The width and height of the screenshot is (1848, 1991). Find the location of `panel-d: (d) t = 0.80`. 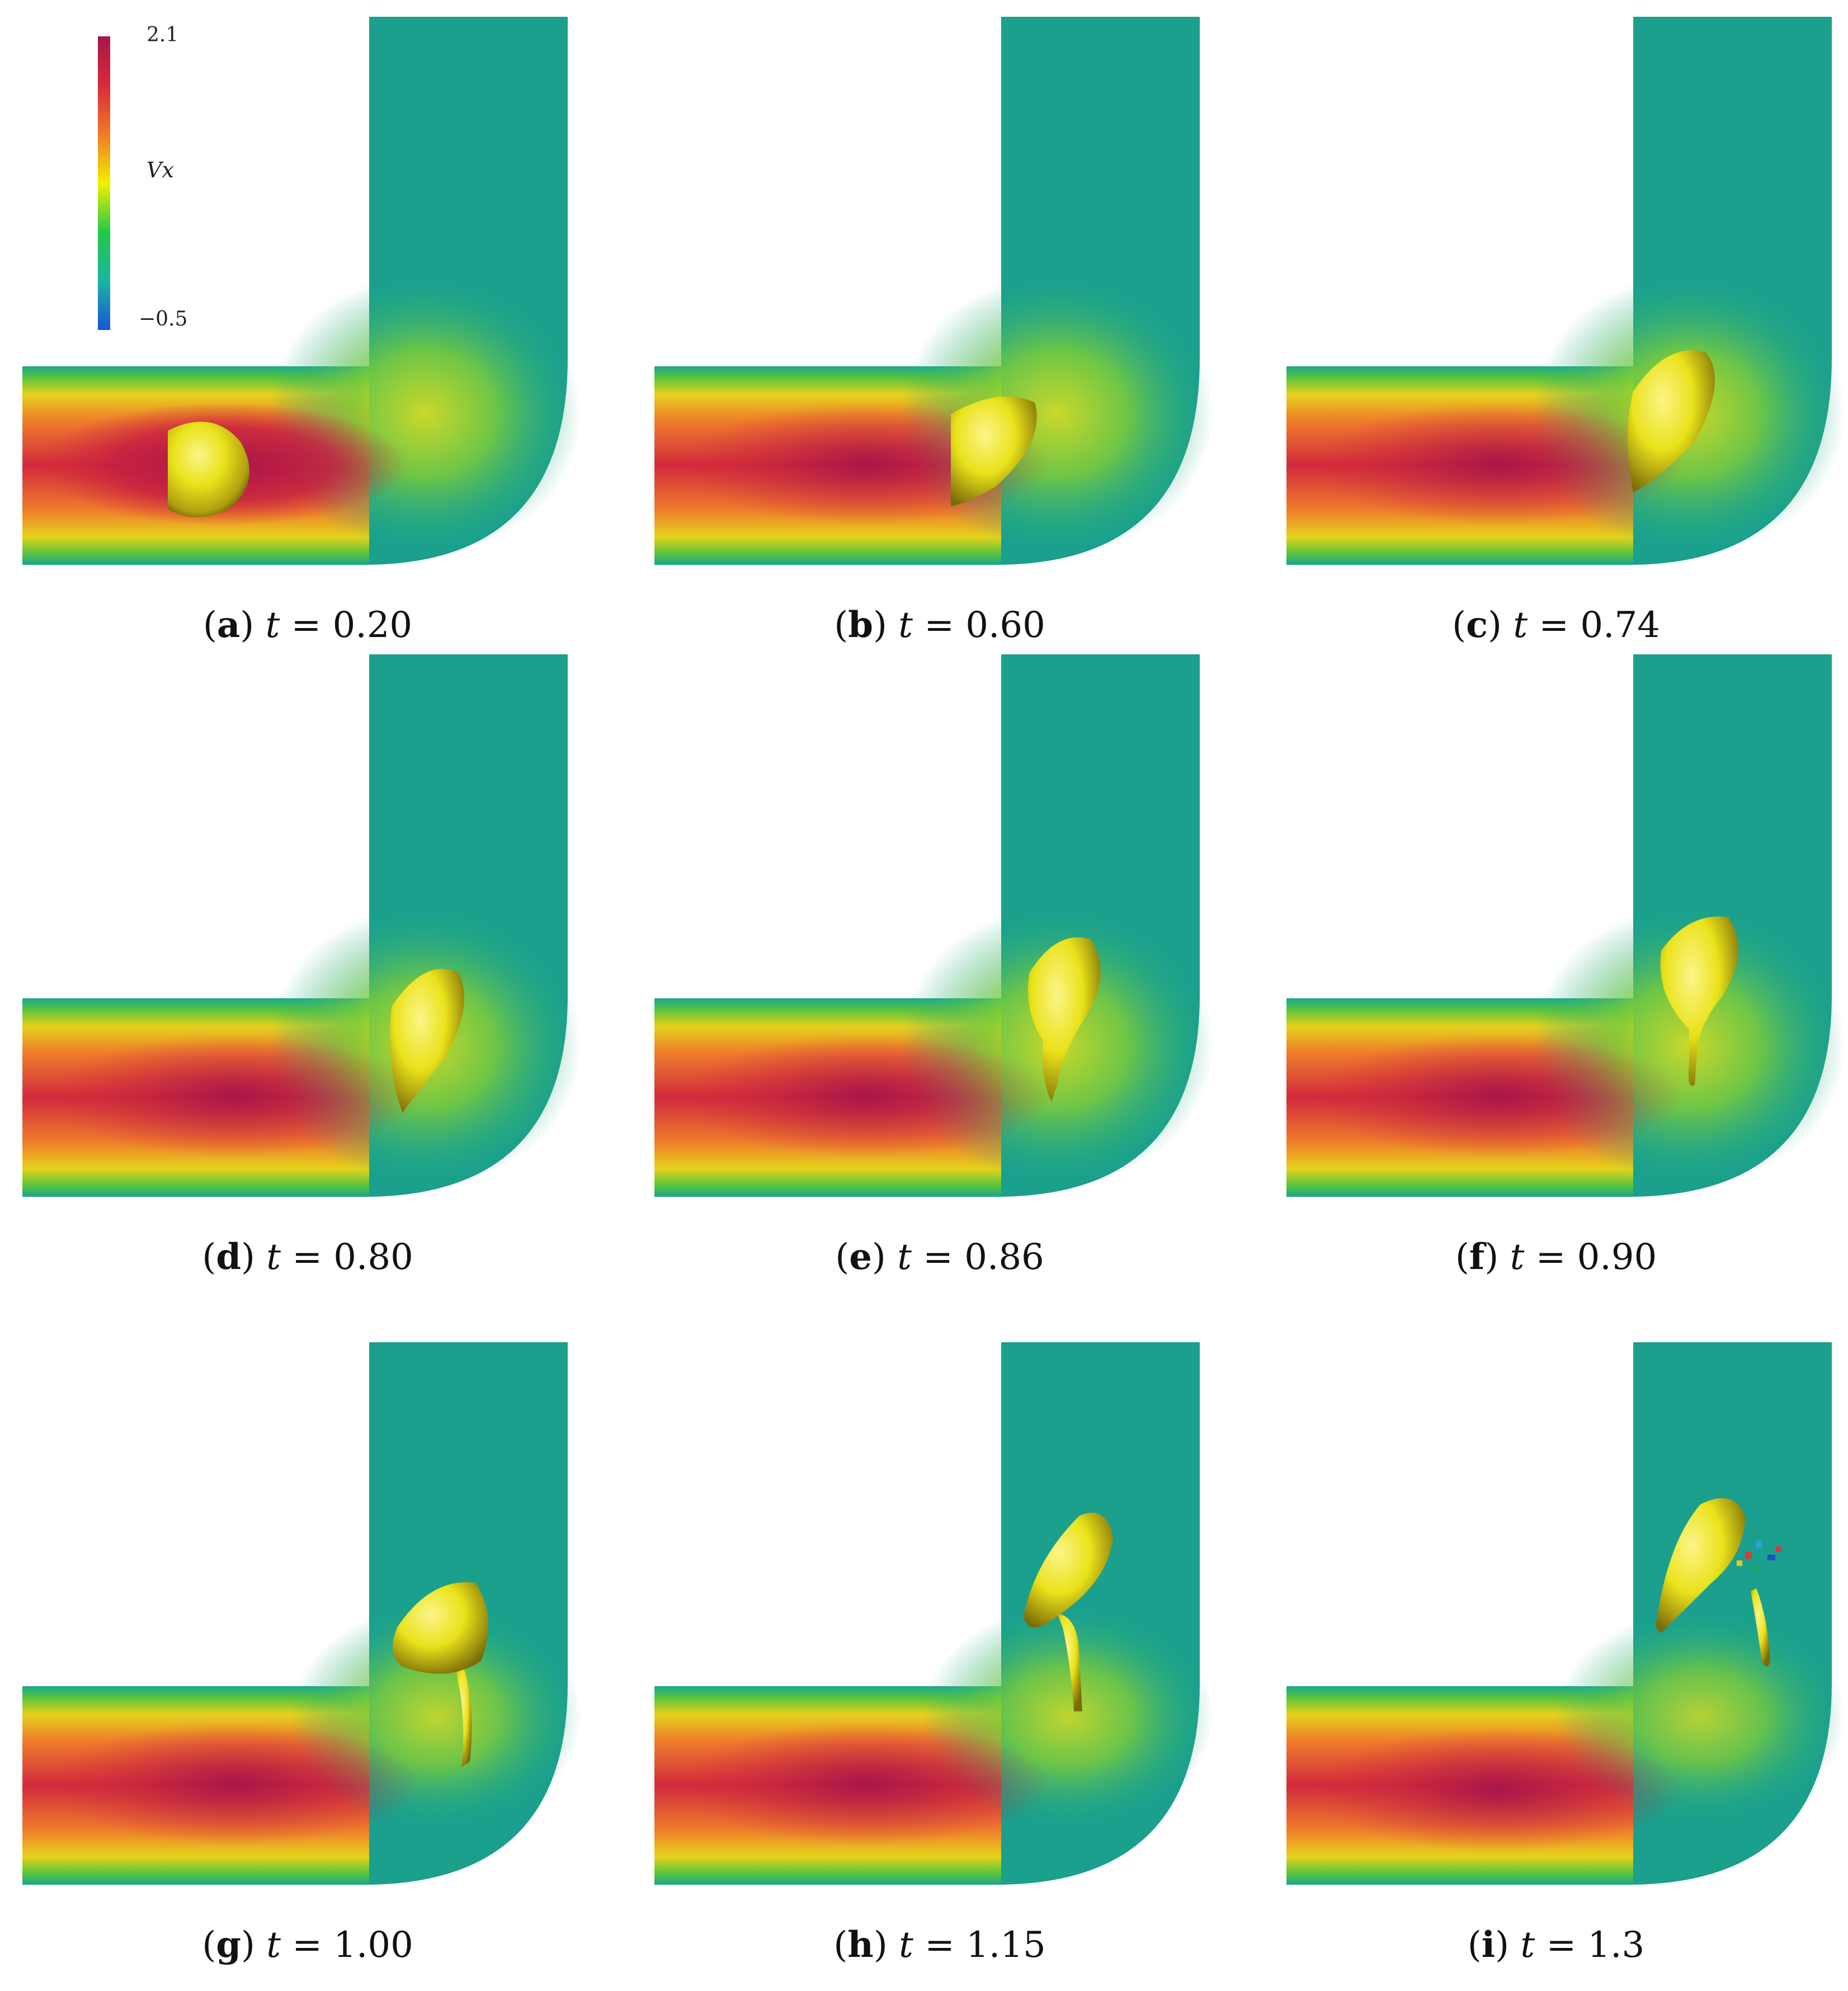

panel-d: (d) t = 0.80 is located at coordinates (307, 970).